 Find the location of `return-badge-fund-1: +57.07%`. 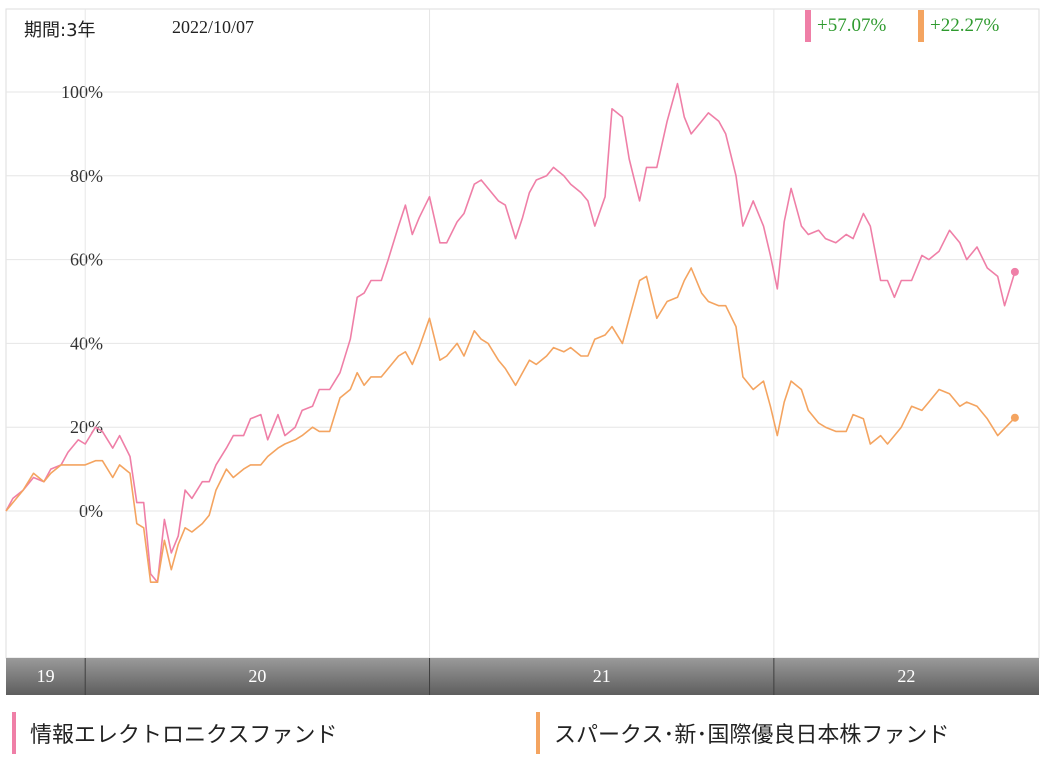

return-badge-fund-1: +57.07% is located at coordinates (845, 26).